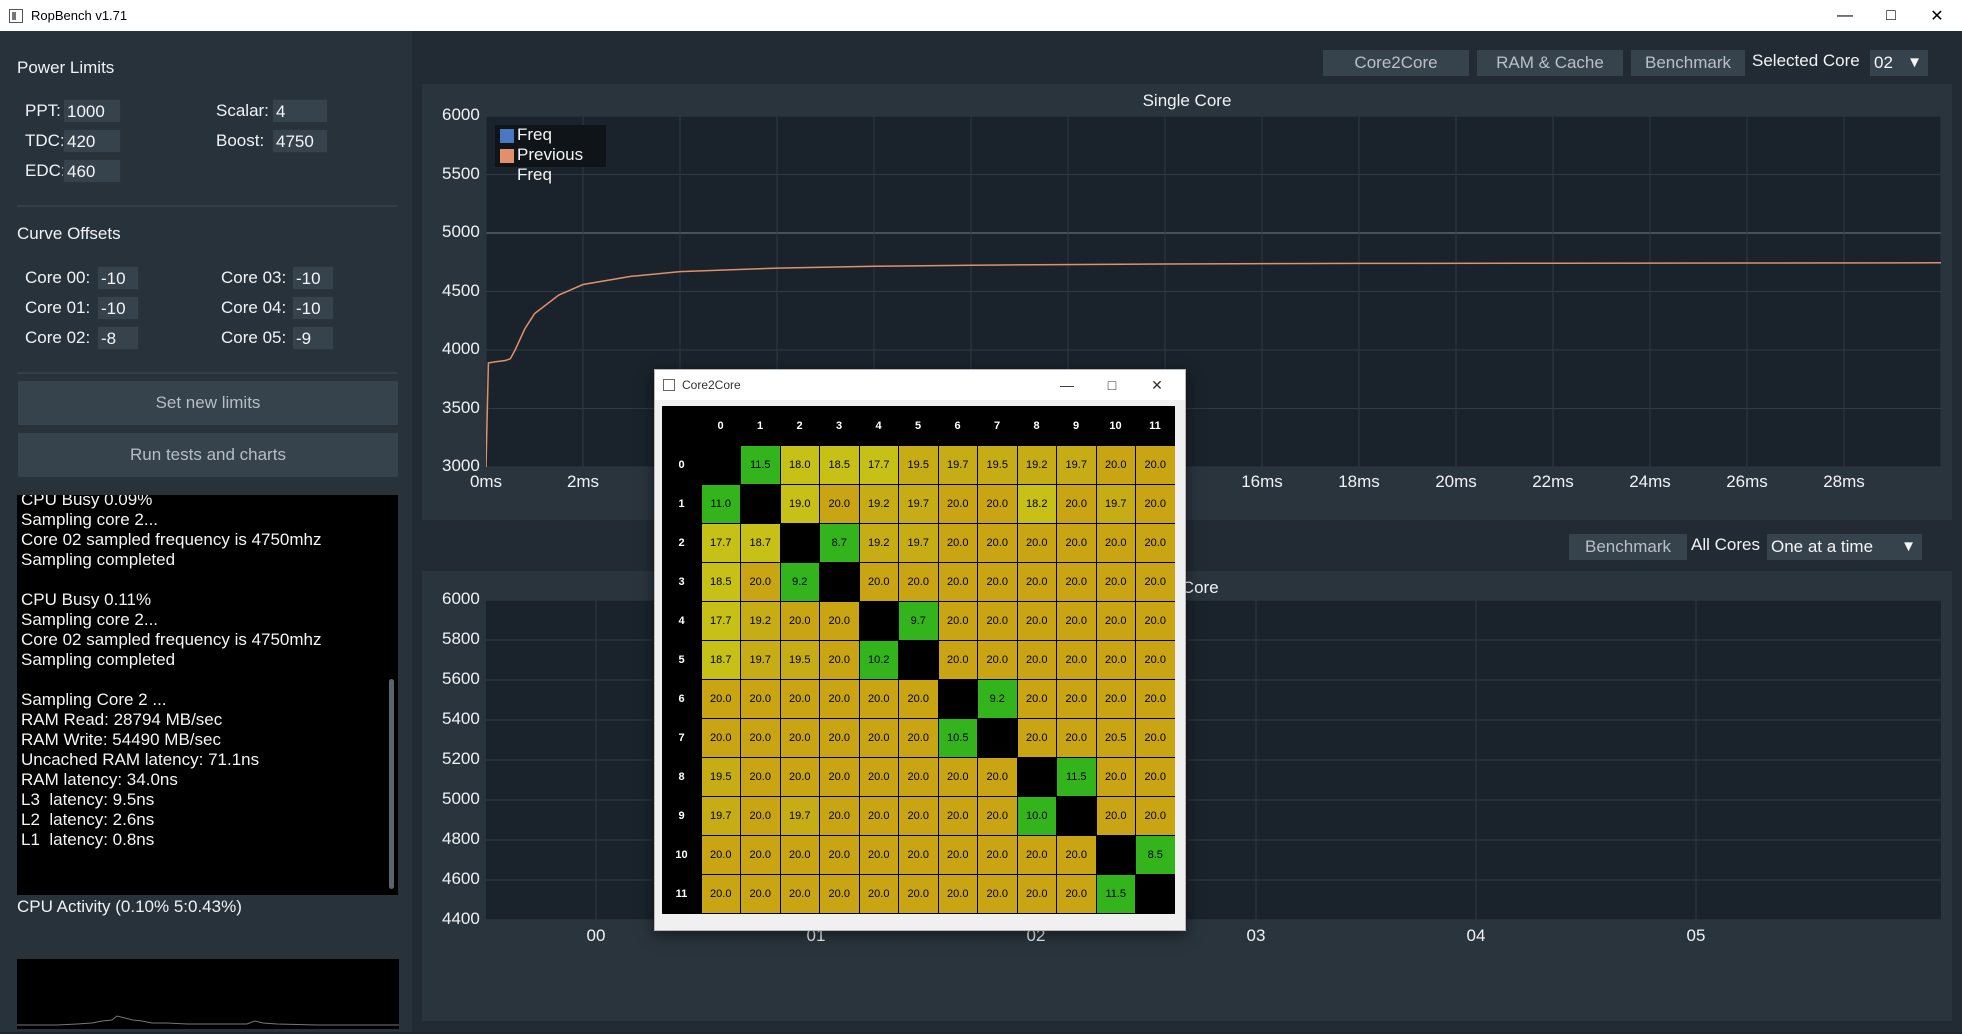 The width and height of the screenshot is (1962, 1034). What do you see at coordinates (1899, 63) in the screenshot?
I see `selected-core-dropdown: 02 ▼` at bounding box center [1899, 63].